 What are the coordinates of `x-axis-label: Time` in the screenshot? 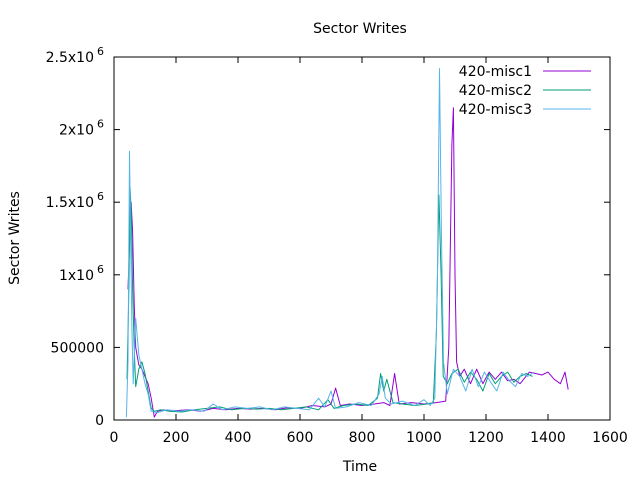 It's located at (359, 467).